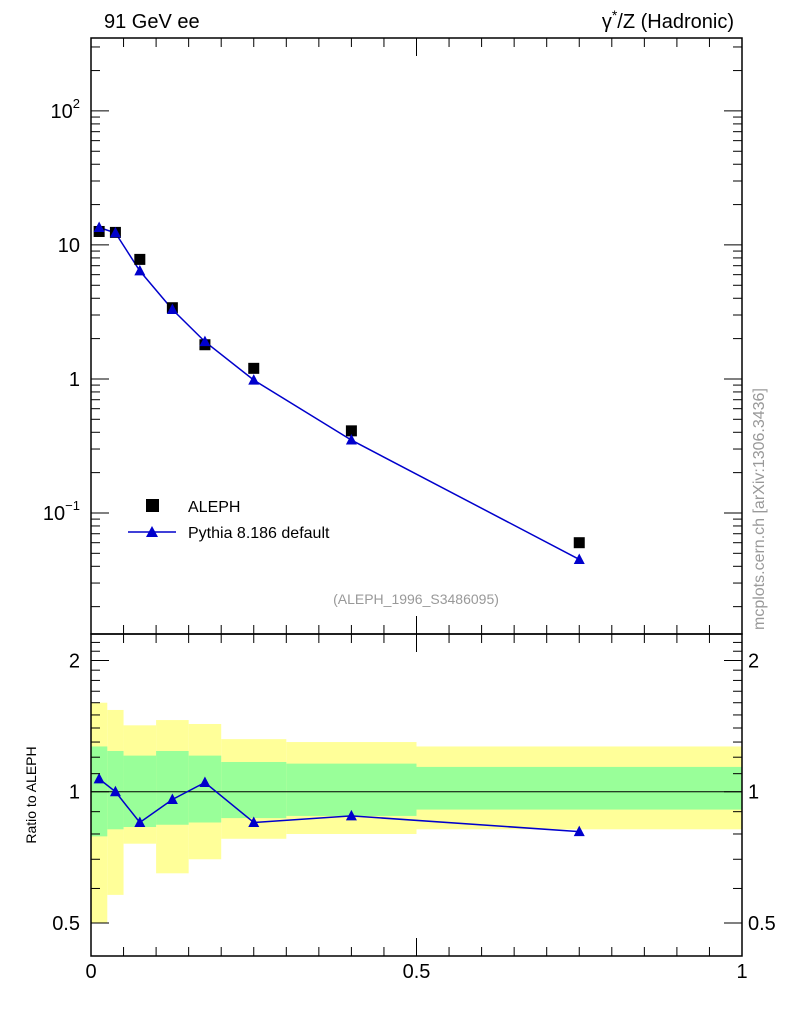  What do you see at coordinates (762, 924) in the screenshot?
I see `ratio-y-tick-label-right: 0.5` at bounding box center [762, 924].